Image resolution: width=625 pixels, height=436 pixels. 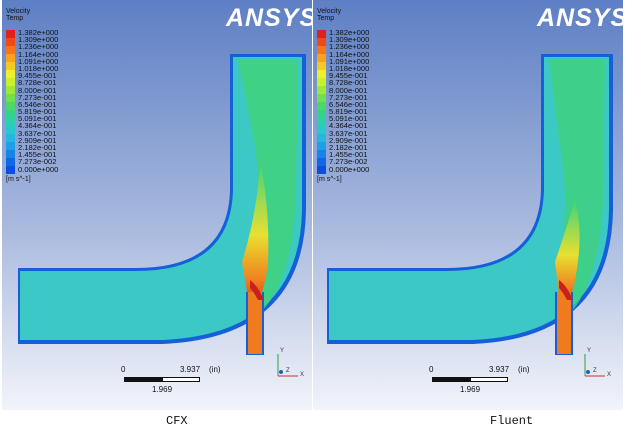 I want to click on caption-cfx: CFX, so click(x=177, y=421).